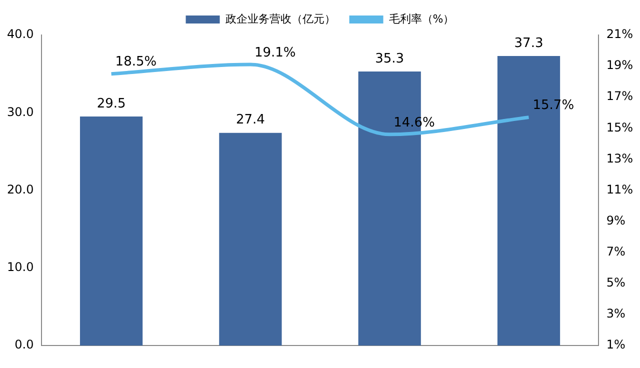 Image resolution: width=640 pixels, height=368 pixels. Describe the element at coordinates (619, 34) in the screenshot. I see `y2-tick-label: 21%` at that location.